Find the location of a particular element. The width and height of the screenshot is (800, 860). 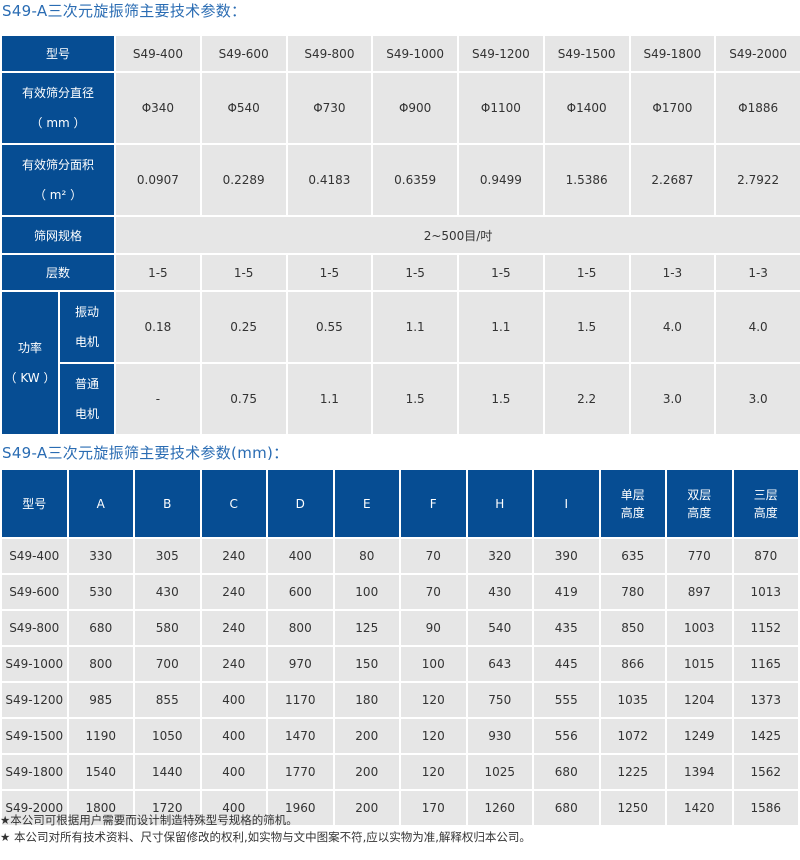

table-cell: 419 is located at coordinates (566, 592).